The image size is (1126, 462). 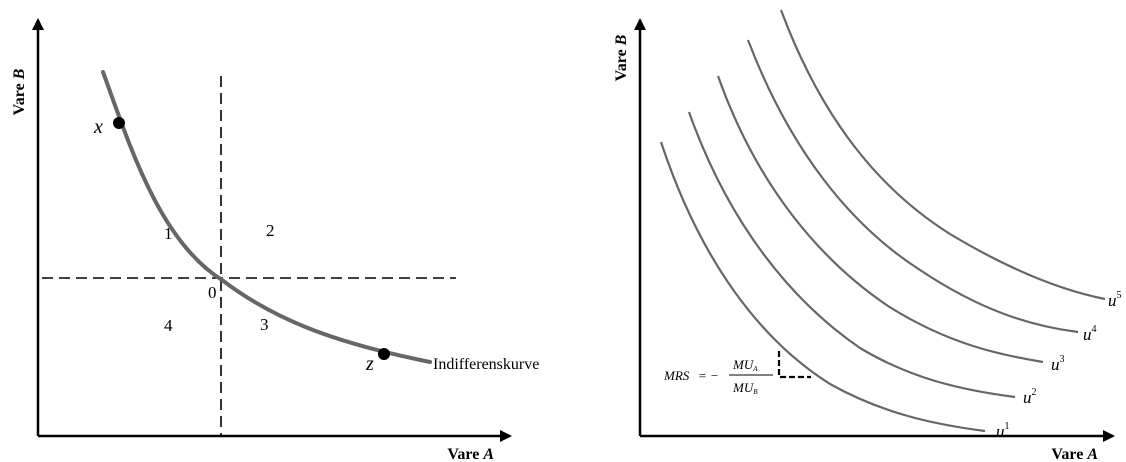 I want to click on left-y-axis-title: Vare B, so click(x=19, y=91).